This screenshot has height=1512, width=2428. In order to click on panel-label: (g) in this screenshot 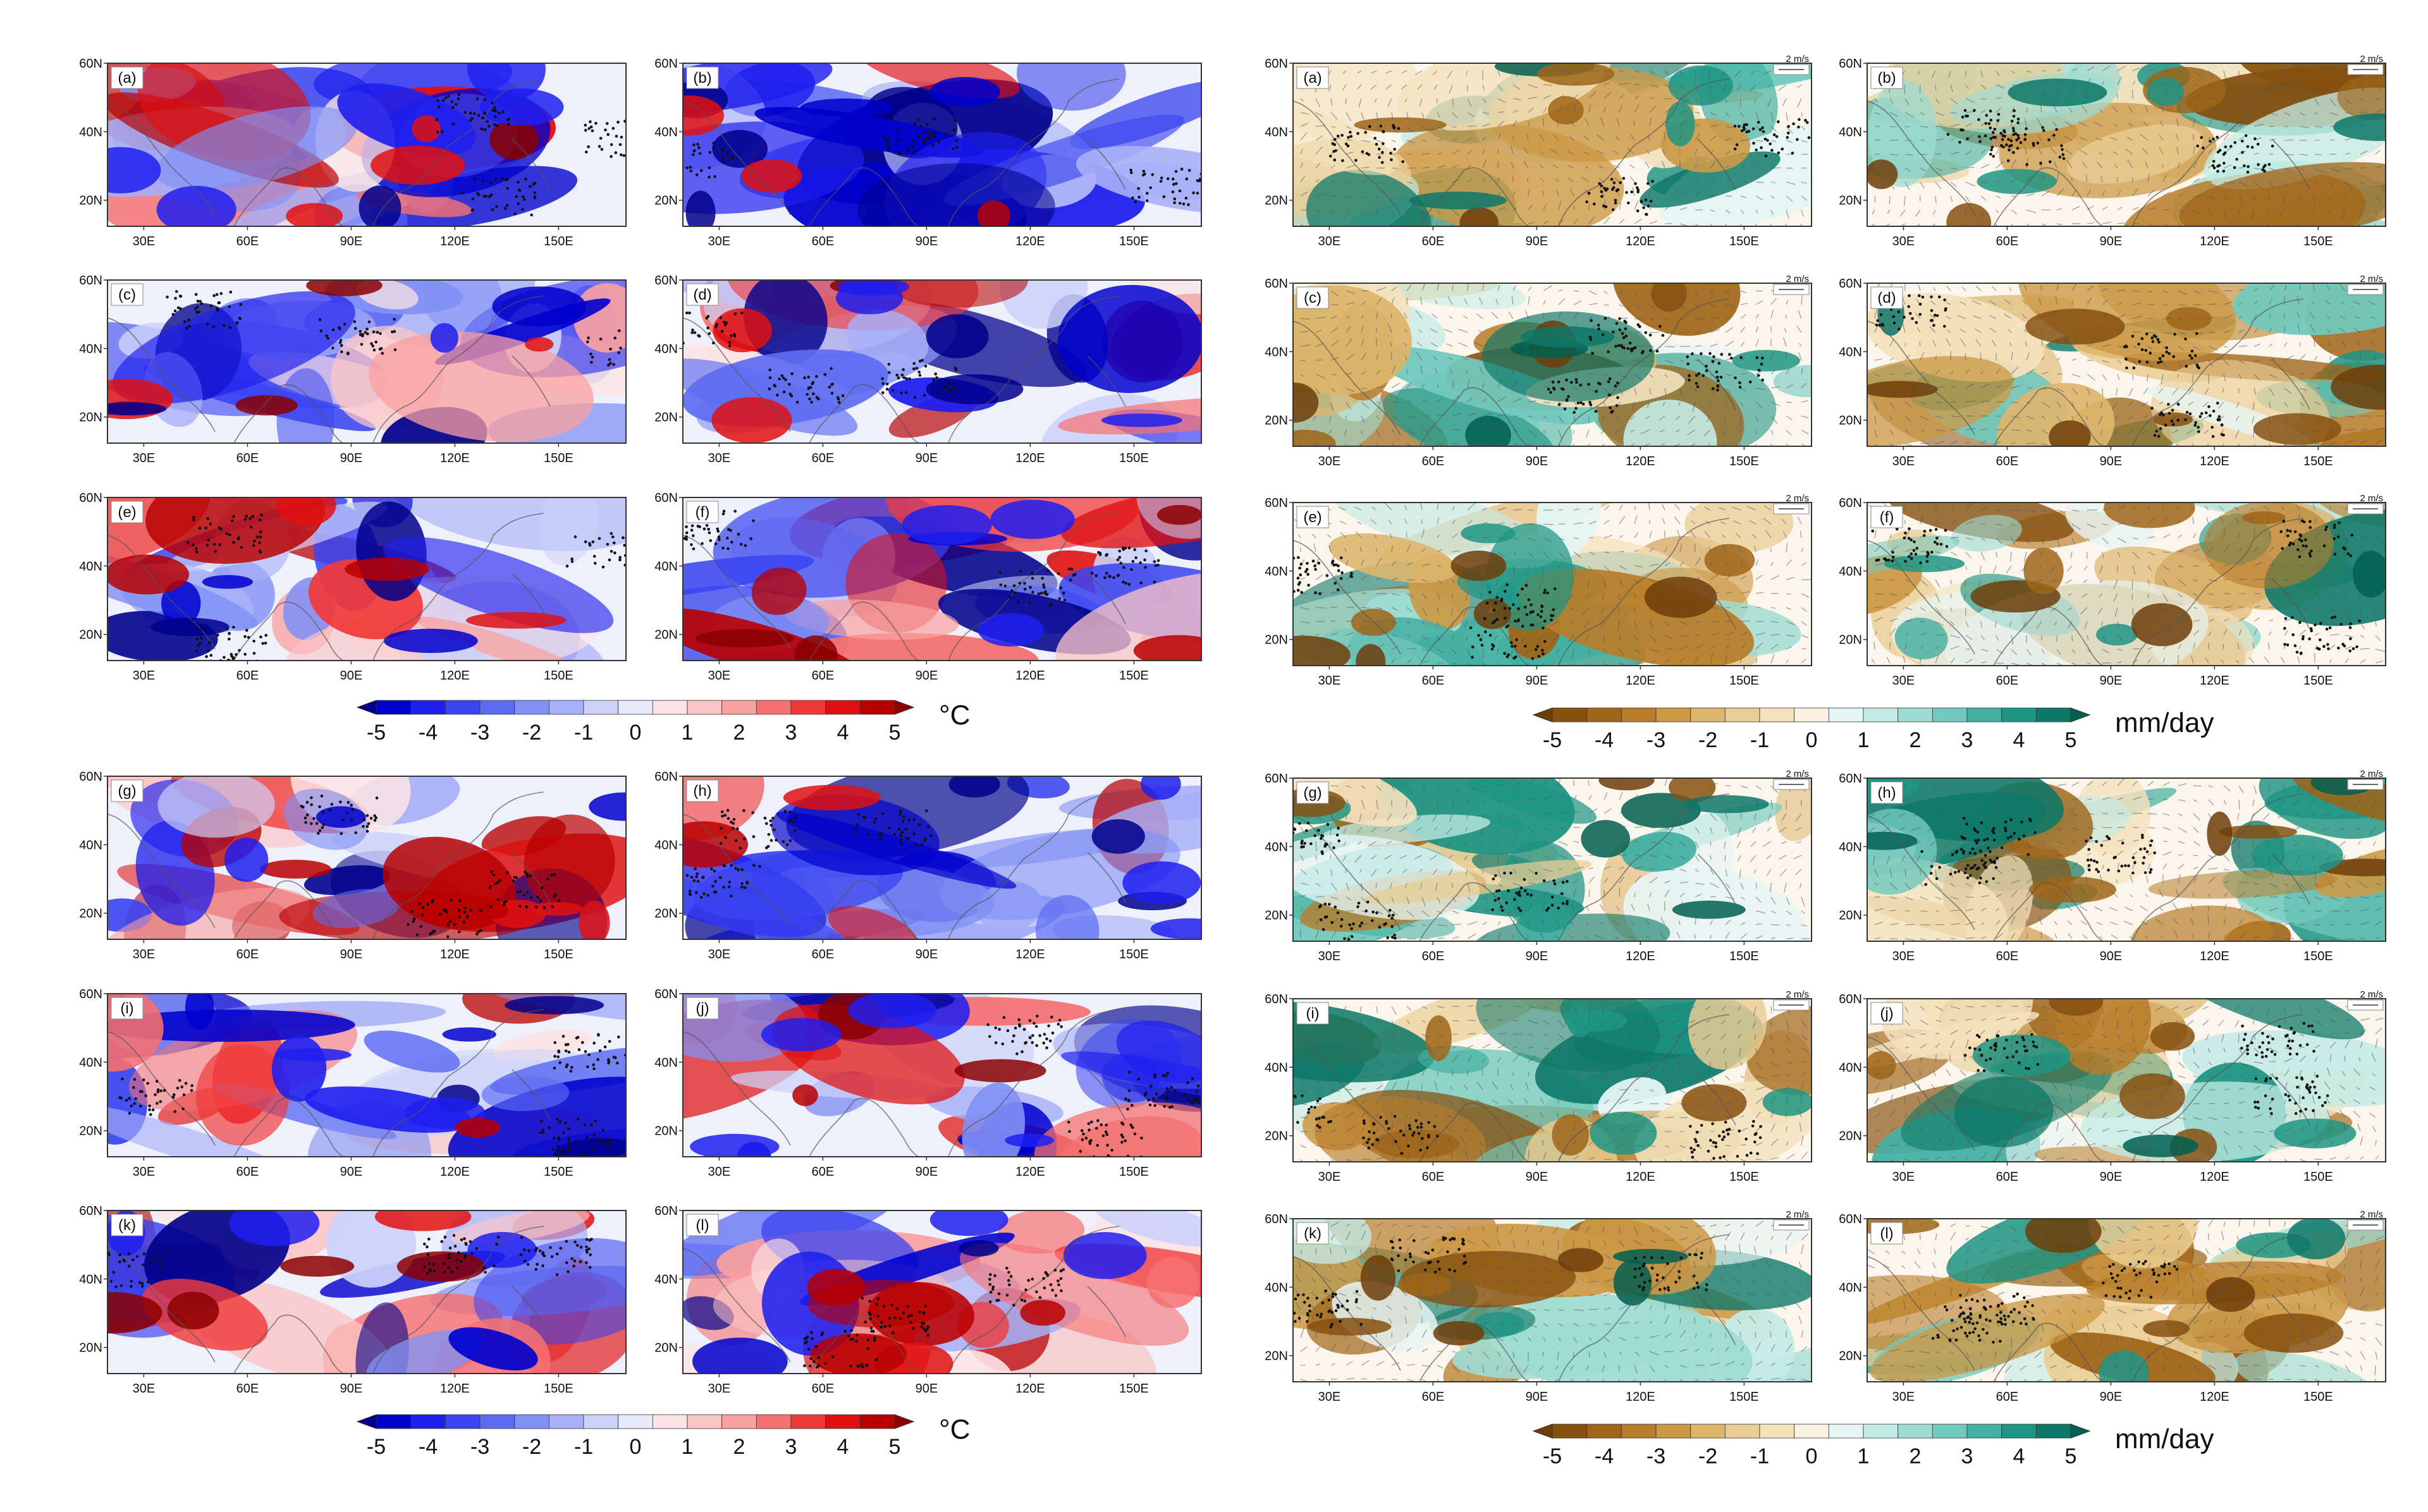, I will do `click(1313, 793)`.